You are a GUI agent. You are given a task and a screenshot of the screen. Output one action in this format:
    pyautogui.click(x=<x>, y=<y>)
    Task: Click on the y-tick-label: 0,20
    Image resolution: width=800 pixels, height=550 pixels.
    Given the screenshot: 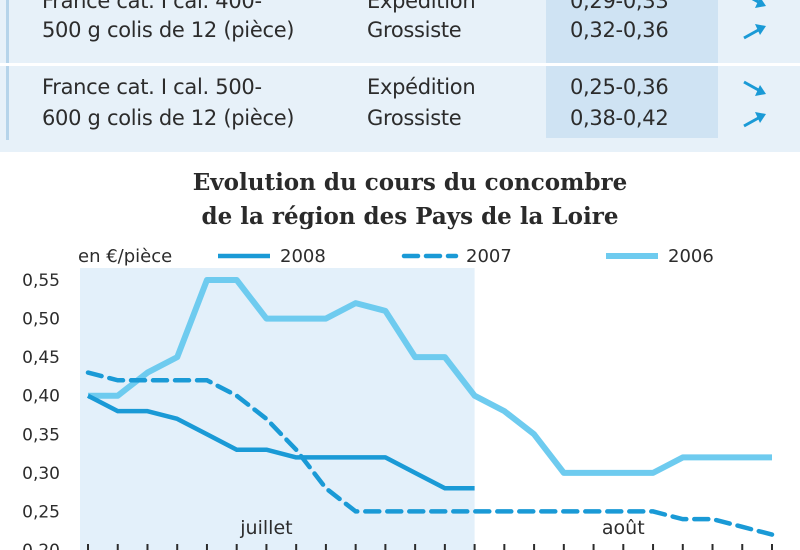 What is the action you would take?
    pyautogui.click(x=41, y=545)
    